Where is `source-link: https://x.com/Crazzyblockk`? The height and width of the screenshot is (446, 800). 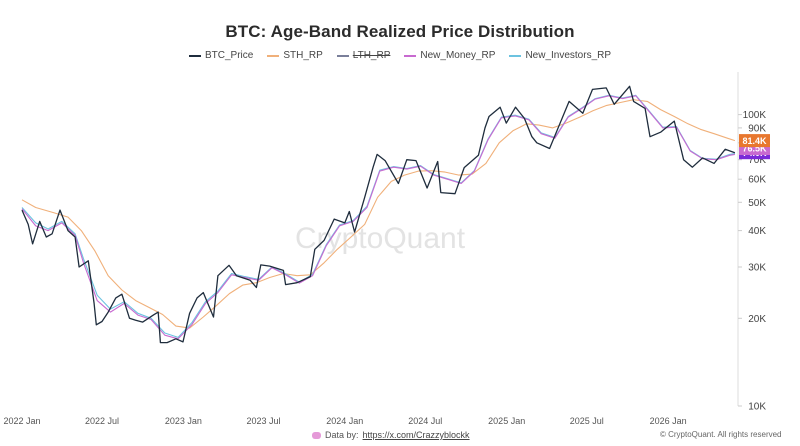 source-link: https://x.com/Crazzyblockk is located at coordinates (416, 435).